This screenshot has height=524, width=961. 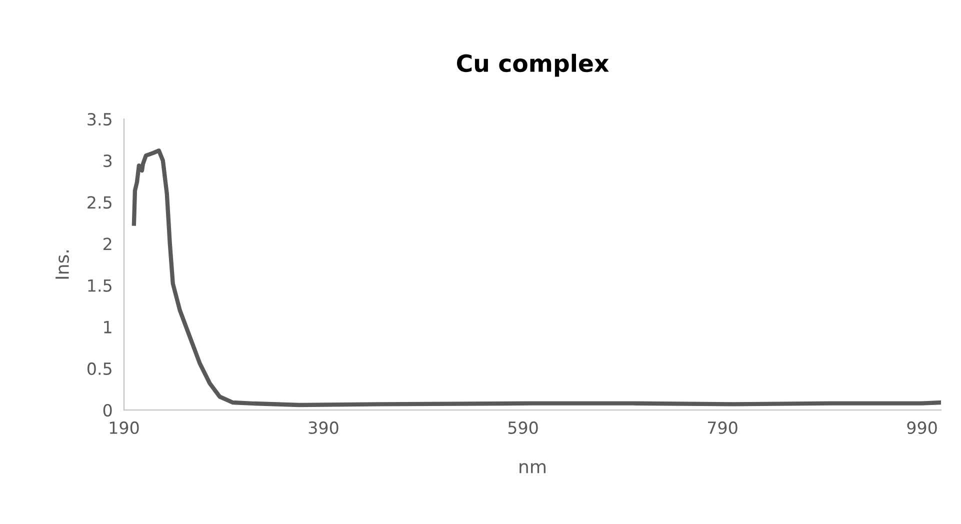 I want to click on x-tick-label: 790, so click(x=723, y=427).